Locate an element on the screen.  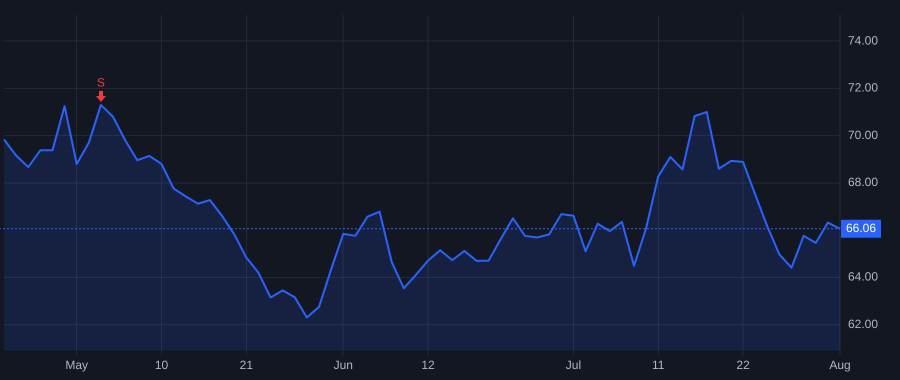
y-tick-label: 64.00 is located at coordinates (863, 277).